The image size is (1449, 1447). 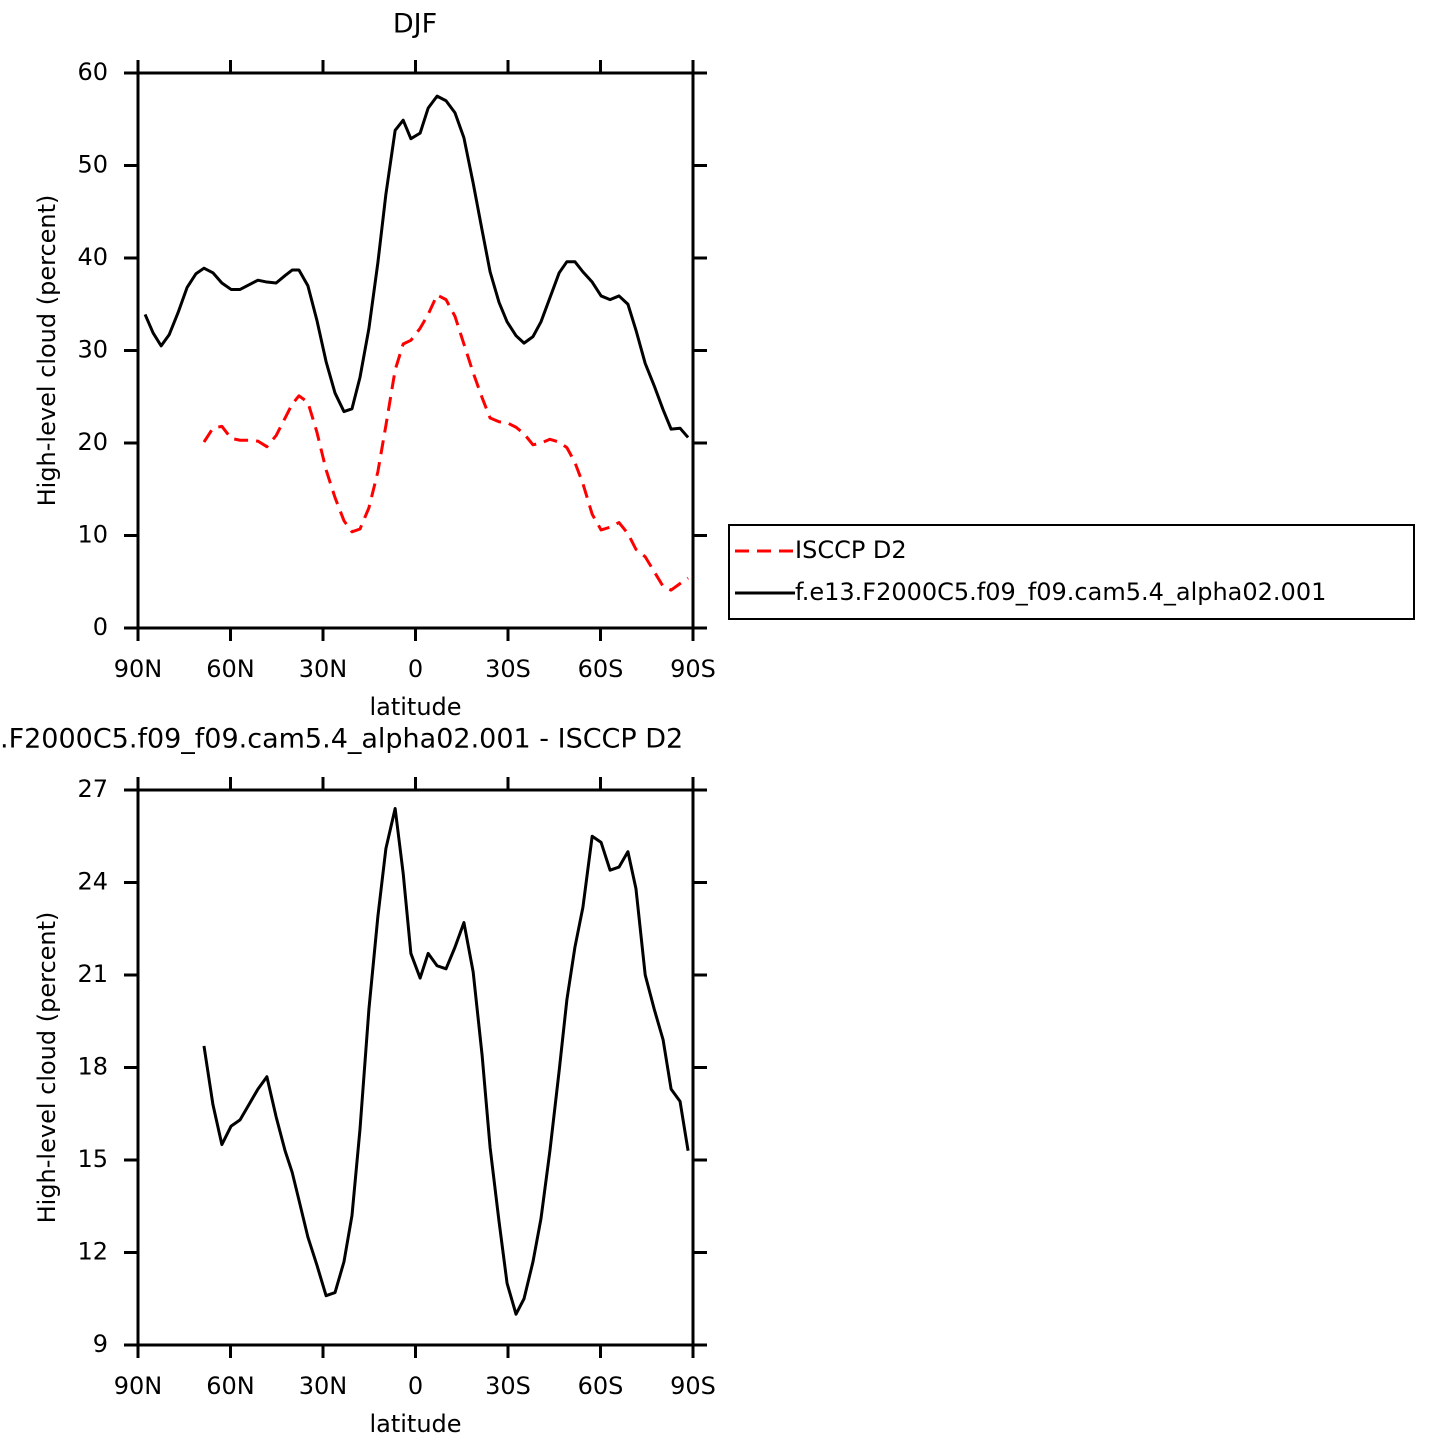 What do you see at coordinates (92, 974) in the screenshot?
I see `y-tick-label: 21` at bounding box center [92, 974].